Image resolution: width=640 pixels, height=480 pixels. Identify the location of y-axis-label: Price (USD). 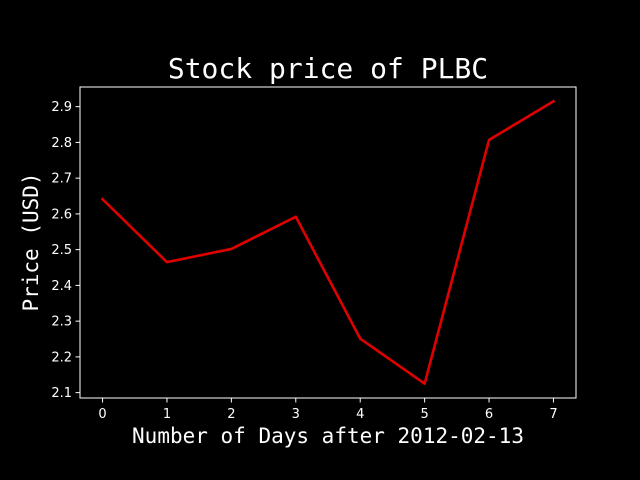
(31, 241).